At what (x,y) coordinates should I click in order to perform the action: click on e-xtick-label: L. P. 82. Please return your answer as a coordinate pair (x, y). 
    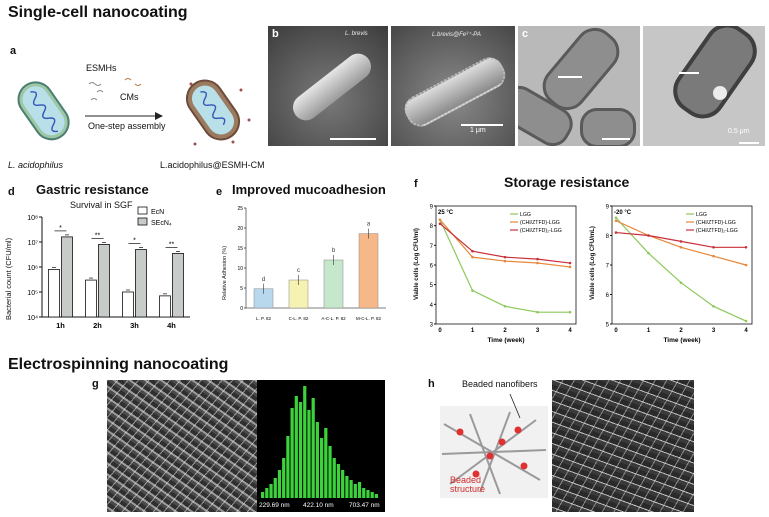
    Looking at the image, I should click on (263, 318).